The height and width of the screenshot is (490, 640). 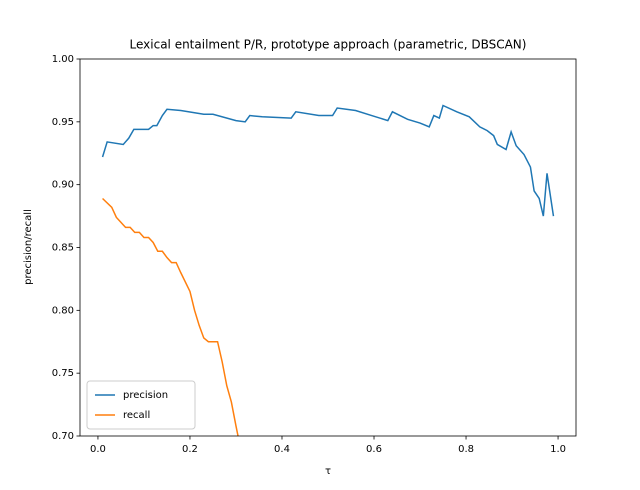 I want to click on y-tick-label: 0.80, so click(x=63, y=310).